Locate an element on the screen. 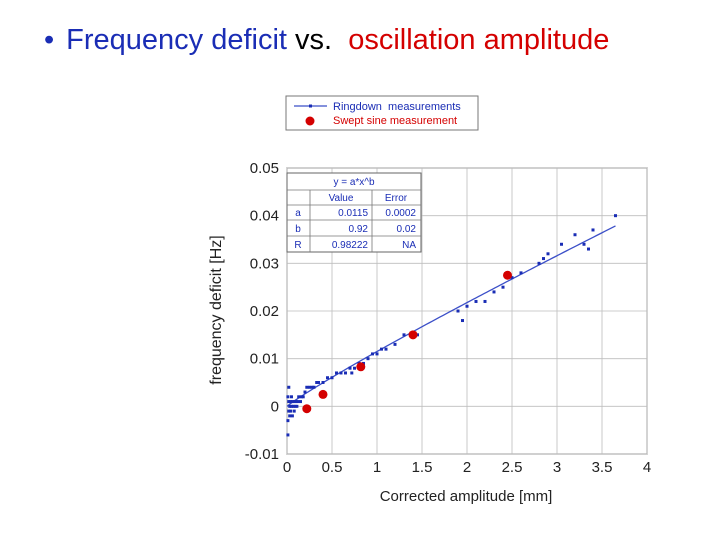 The width and height of the screenshot is (720, 540). legend-swept-marker is located at coordinates (310, 121).